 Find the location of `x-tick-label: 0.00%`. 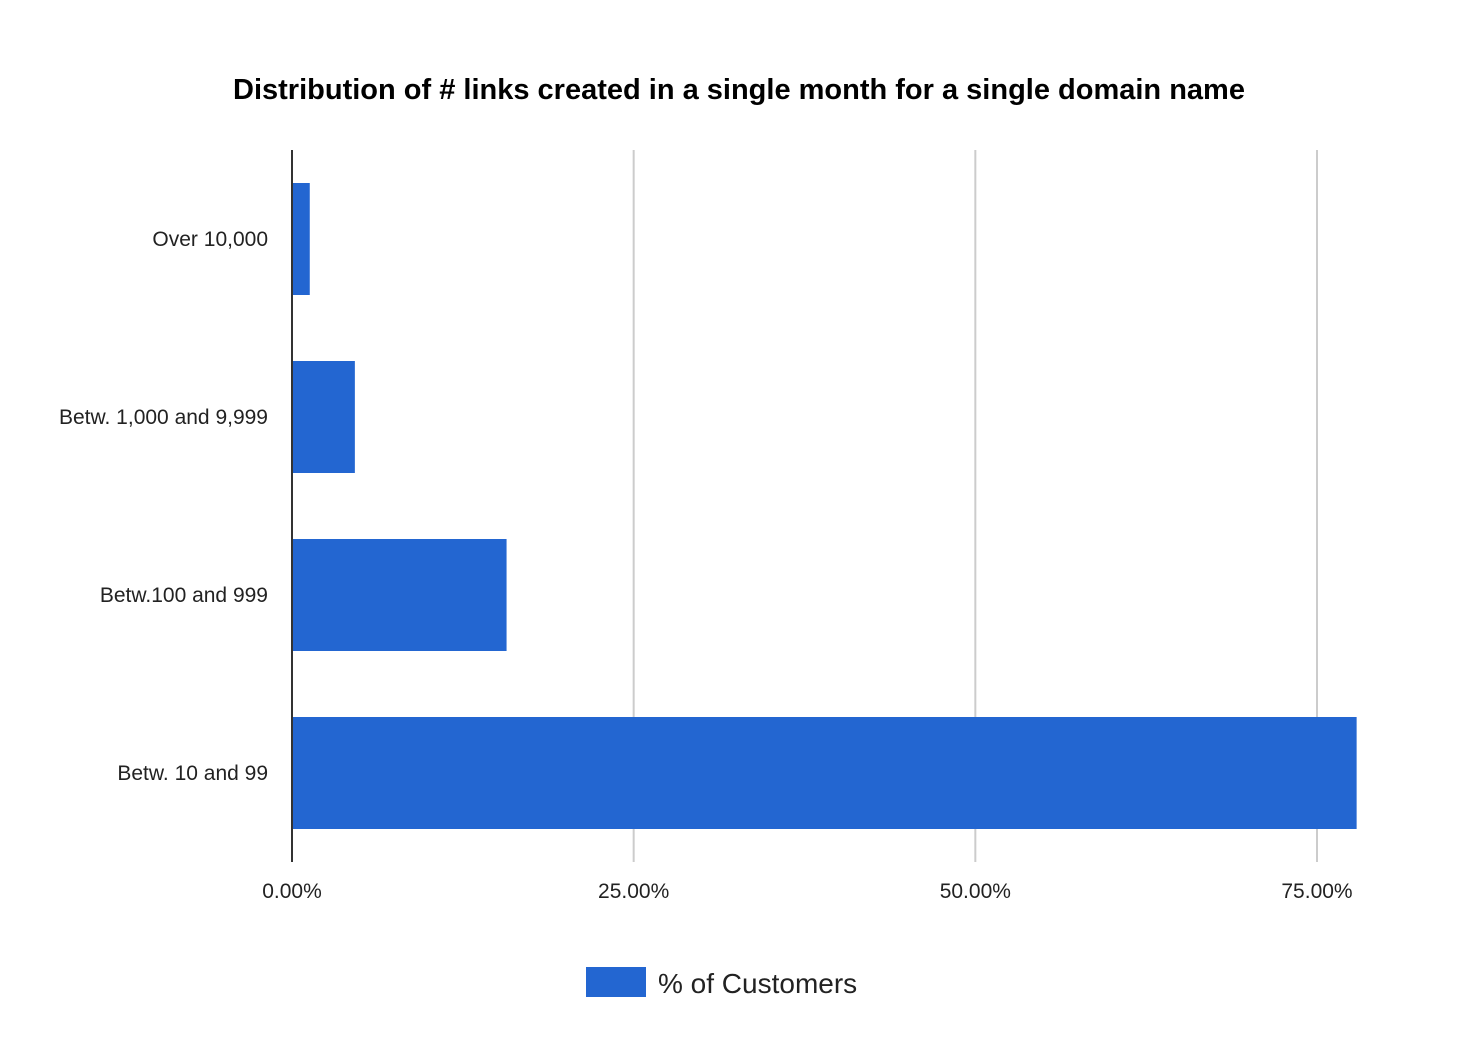

x-tick-label: 0.00% is located at coordinates (292, 891).